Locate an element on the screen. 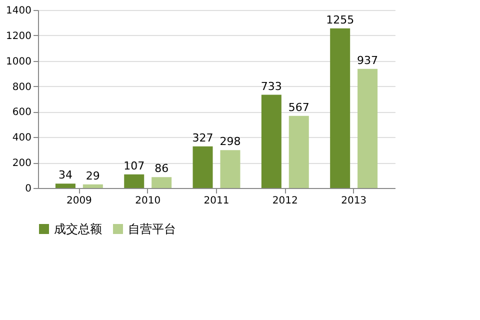 Image resolution: width=480 pixels, height=320 pixels. data-label: 34 is located at coordinates (65, 175).